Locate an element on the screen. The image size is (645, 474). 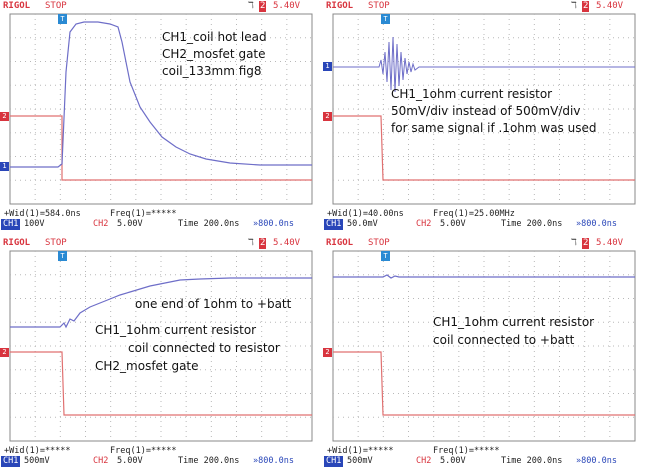
ch1-scale: 100V is located at coordinates (34, 224).